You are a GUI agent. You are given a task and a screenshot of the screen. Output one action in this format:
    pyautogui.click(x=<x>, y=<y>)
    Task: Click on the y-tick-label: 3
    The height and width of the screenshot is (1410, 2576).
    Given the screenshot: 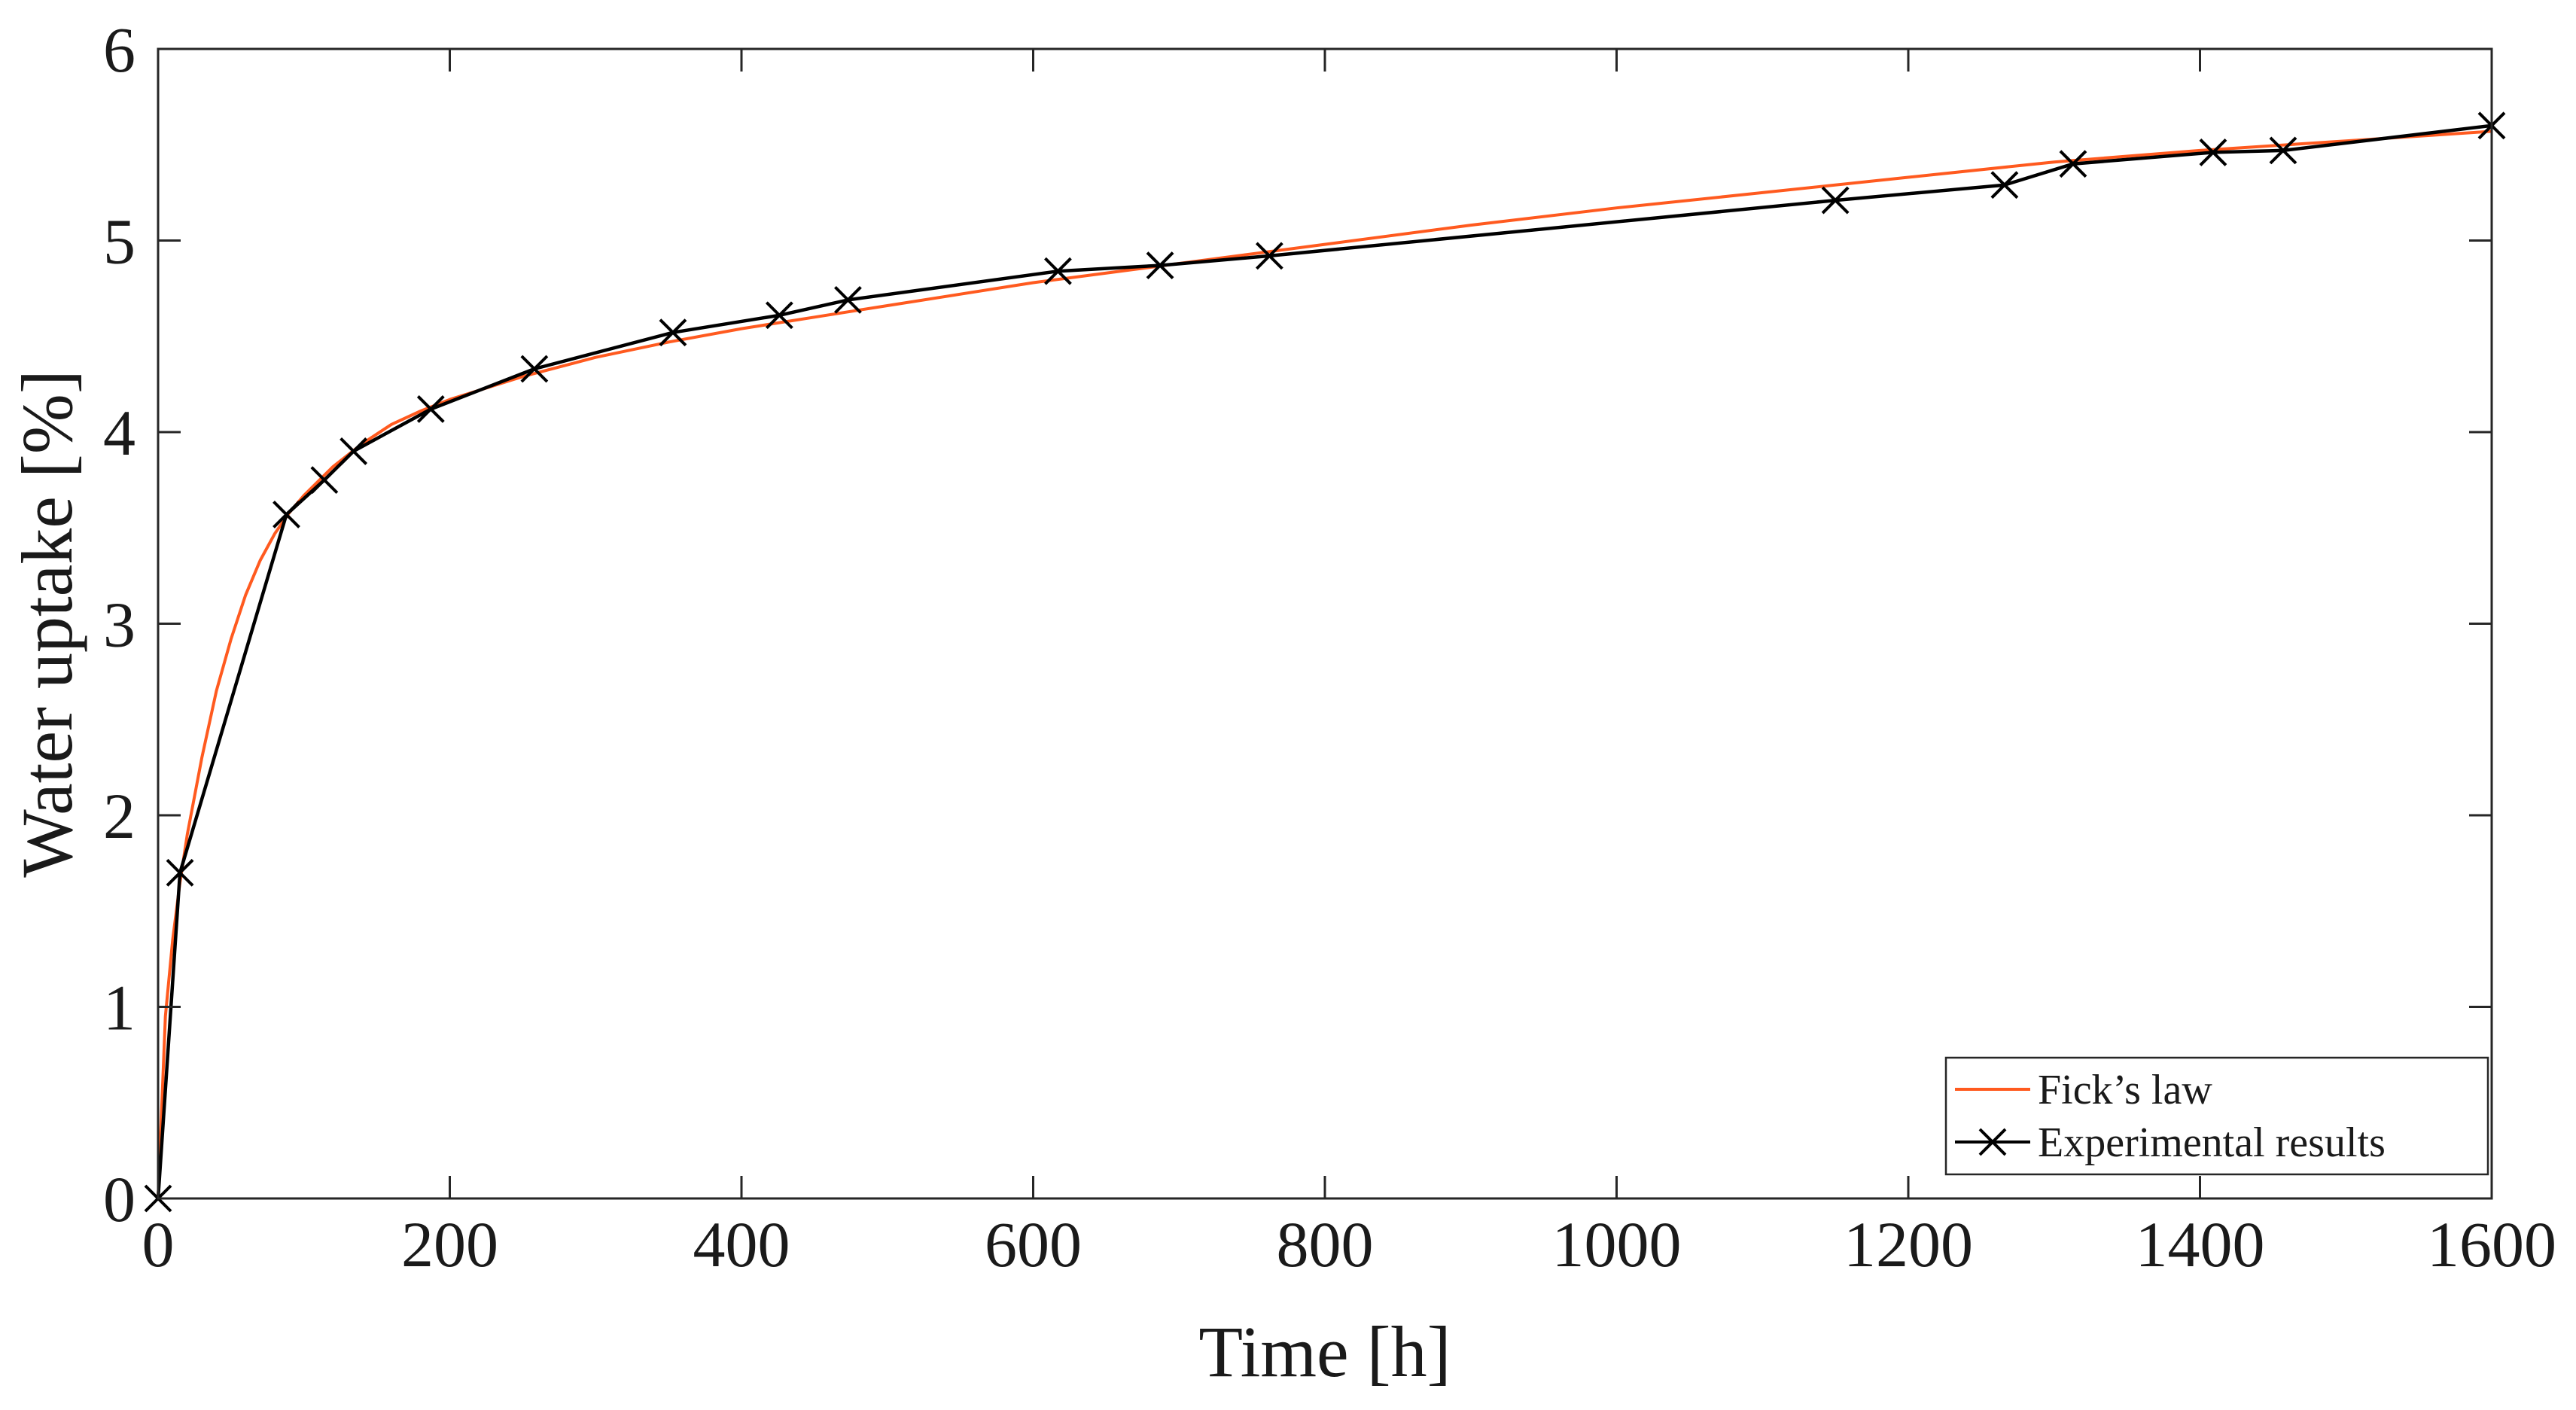 What is the action you would take?
    pyautogui.click(x=119, y=625)
    